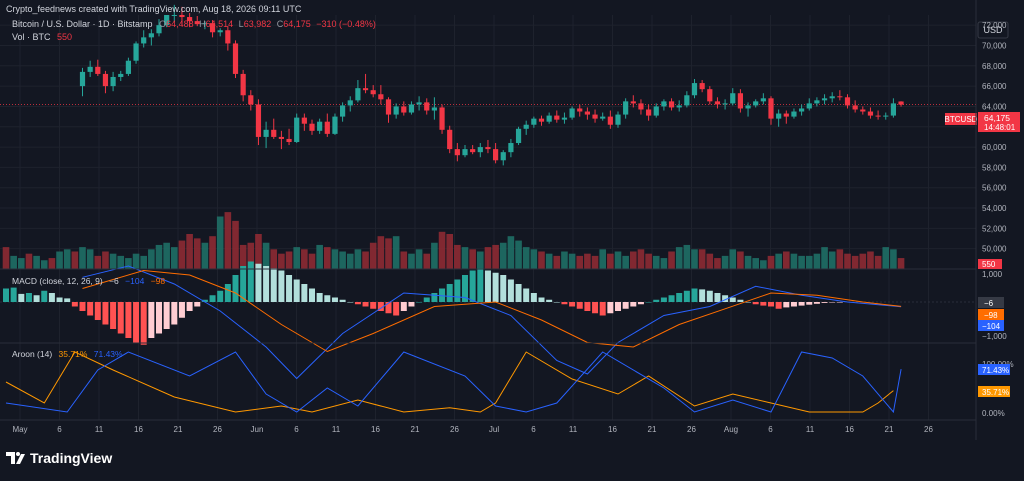  I want to click on price-tick-label: 50,000, so click(994, 249).